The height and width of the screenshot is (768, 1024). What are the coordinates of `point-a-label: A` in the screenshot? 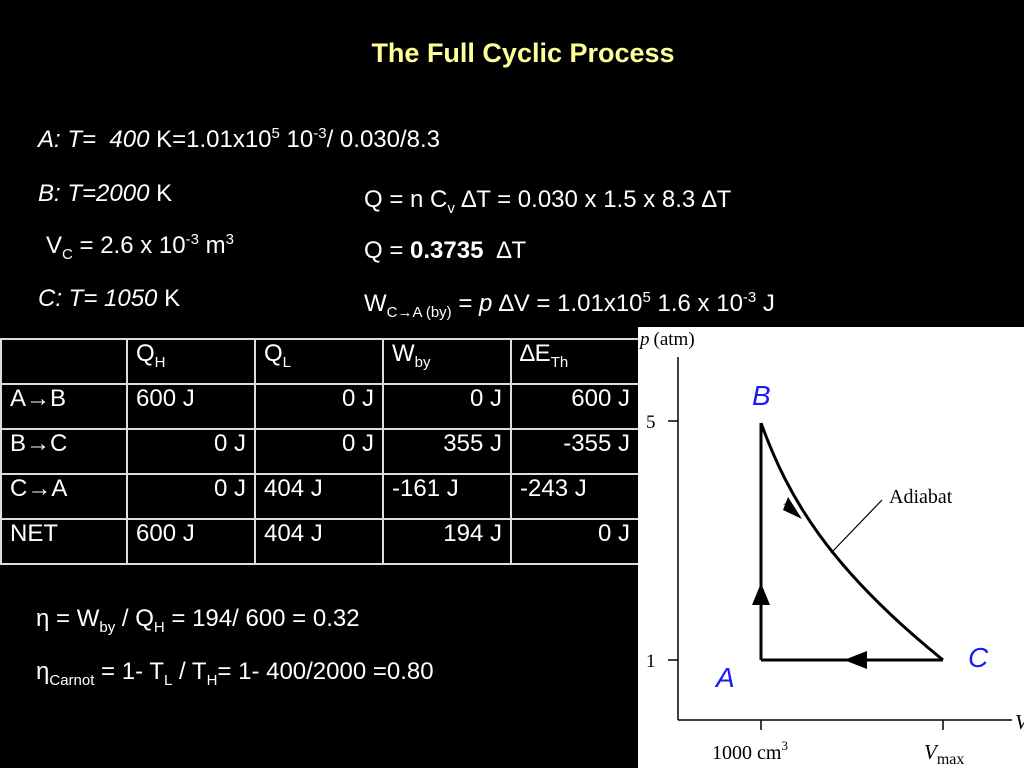 It's located at (724, 677).